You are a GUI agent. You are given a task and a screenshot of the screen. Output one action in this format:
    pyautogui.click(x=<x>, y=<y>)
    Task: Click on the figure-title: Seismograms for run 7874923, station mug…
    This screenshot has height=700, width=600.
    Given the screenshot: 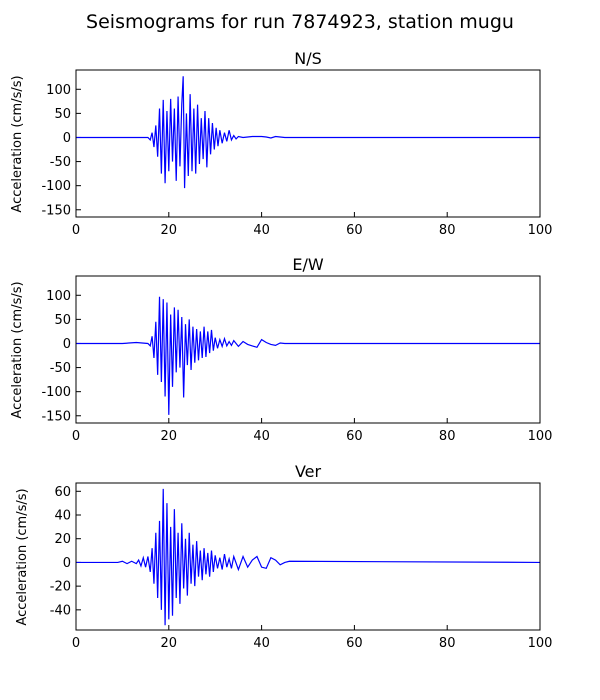 What is the action you would take?
    pyautogui.click(x=300, y=22)
    